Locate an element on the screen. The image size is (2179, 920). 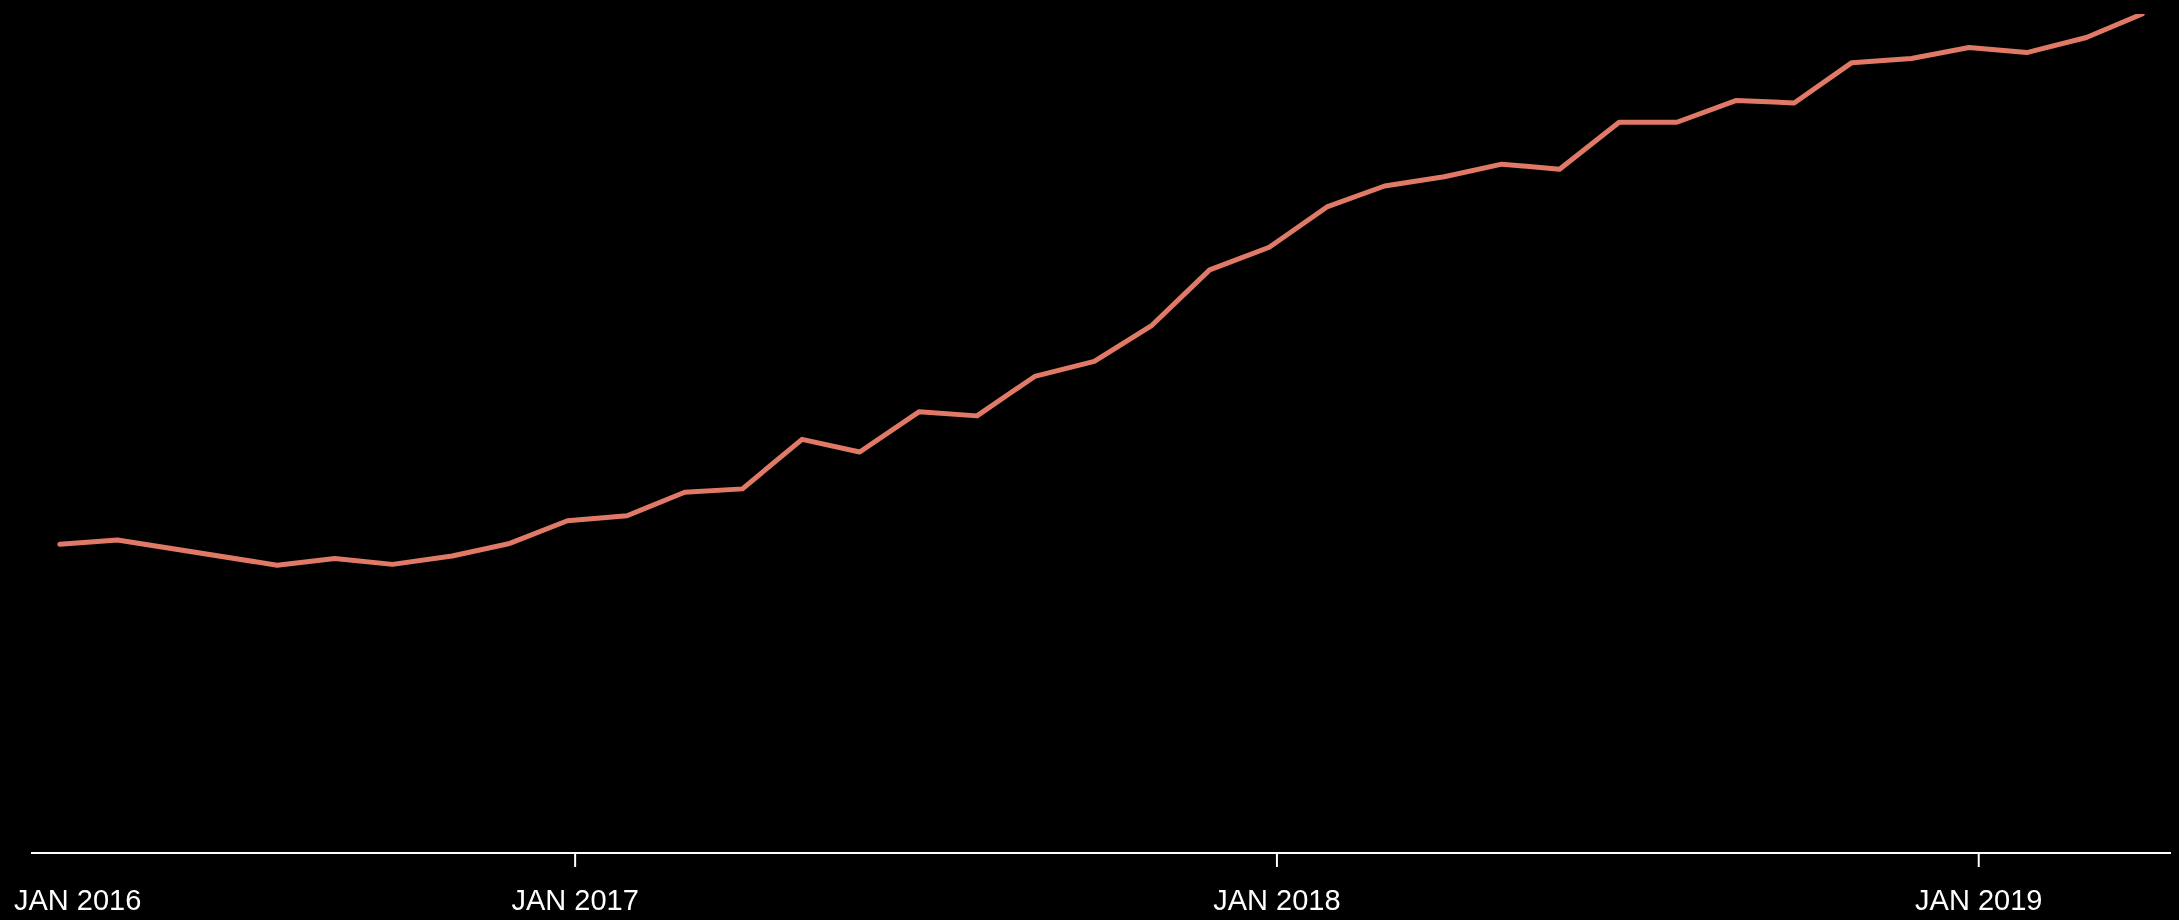
text: JAN 2016 is located at coordinates (78, 899).